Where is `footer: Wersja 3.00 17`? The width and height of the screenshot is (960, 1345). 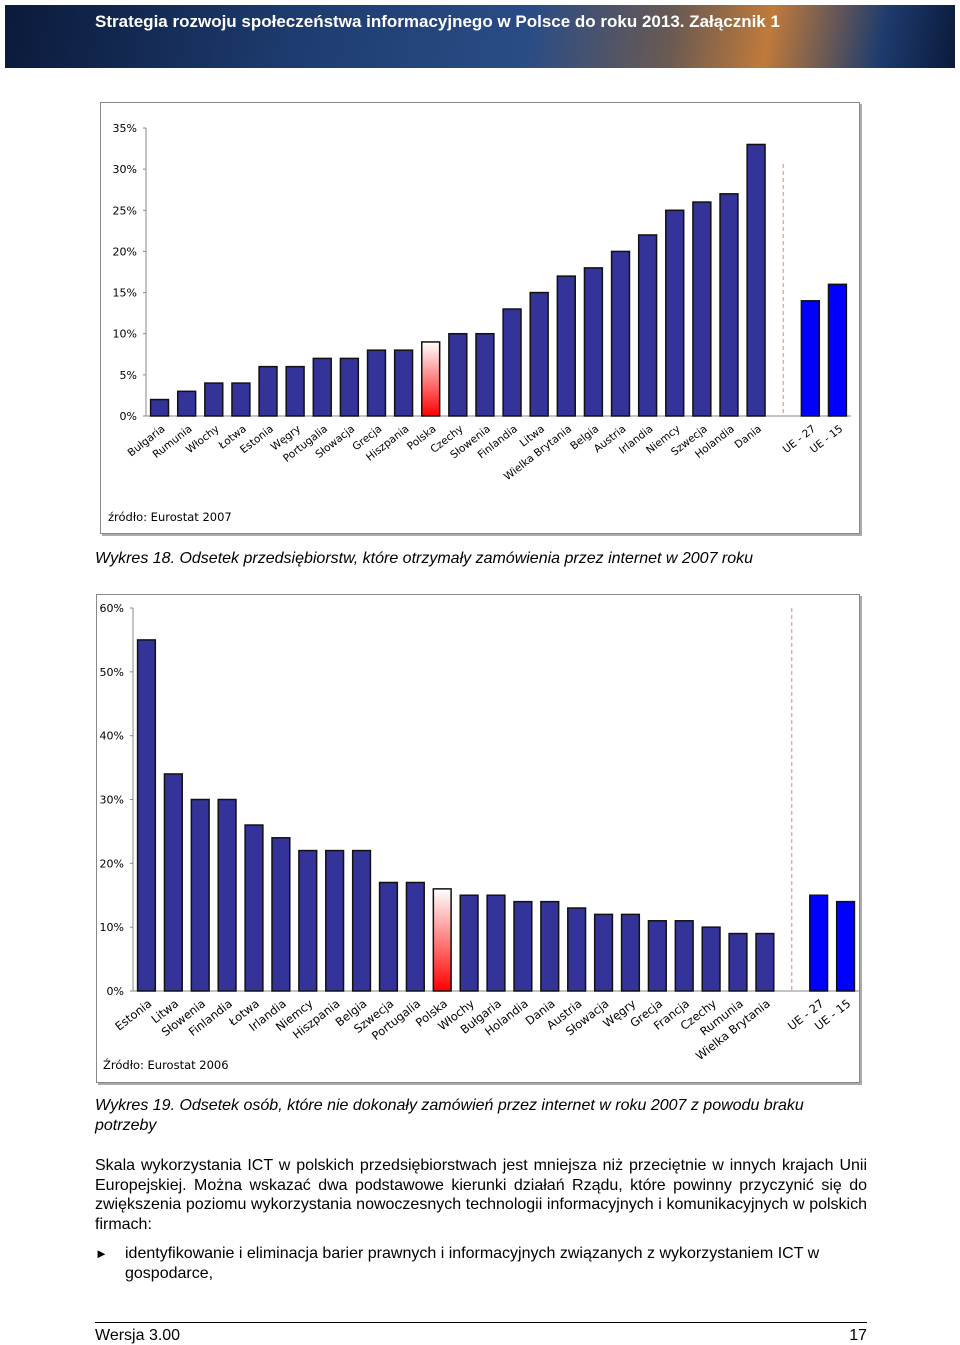 footer: Wersja 3.00 17 is located at coordinates (481, 1333).